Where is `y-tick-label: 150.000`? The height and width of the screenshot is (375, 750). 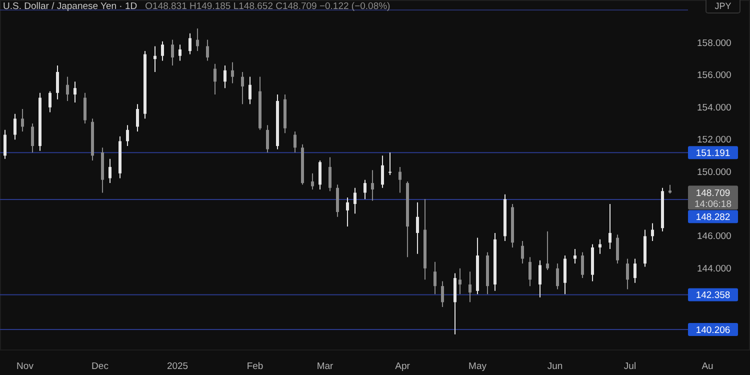 y-tick-label: 150.000 is located at coordinates (714, 172).